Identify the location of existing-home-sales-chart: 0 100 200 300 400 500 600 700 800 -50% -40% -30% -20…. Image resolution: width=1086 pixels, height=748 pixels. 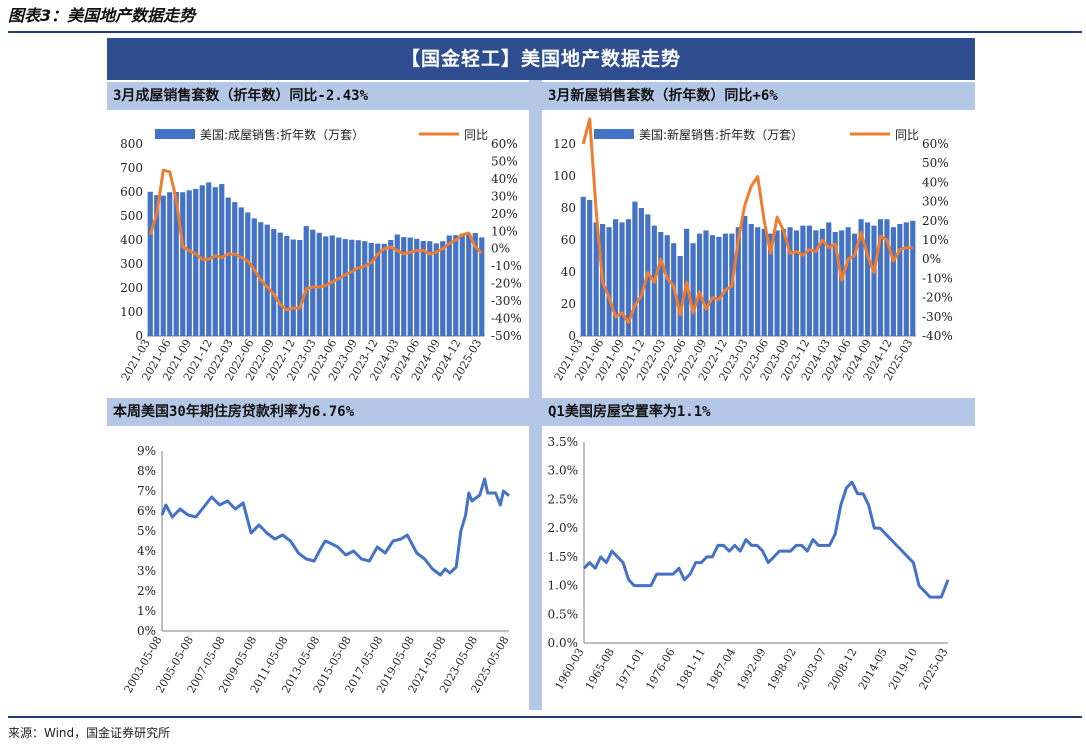
(320, 255).